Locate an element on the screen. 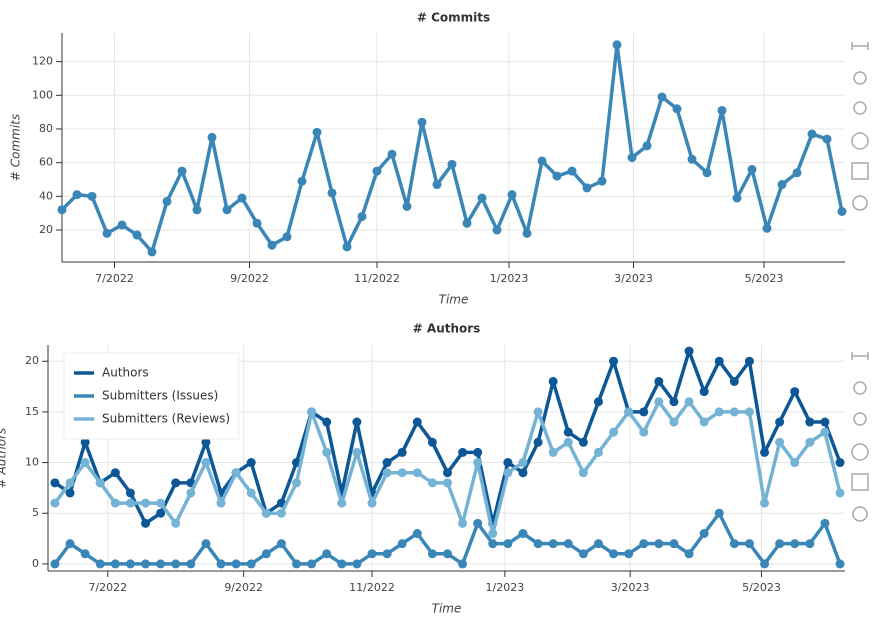 This screenshot has height=623, width=883. y-tick-label: 20 is located at coordinates (46, 229).